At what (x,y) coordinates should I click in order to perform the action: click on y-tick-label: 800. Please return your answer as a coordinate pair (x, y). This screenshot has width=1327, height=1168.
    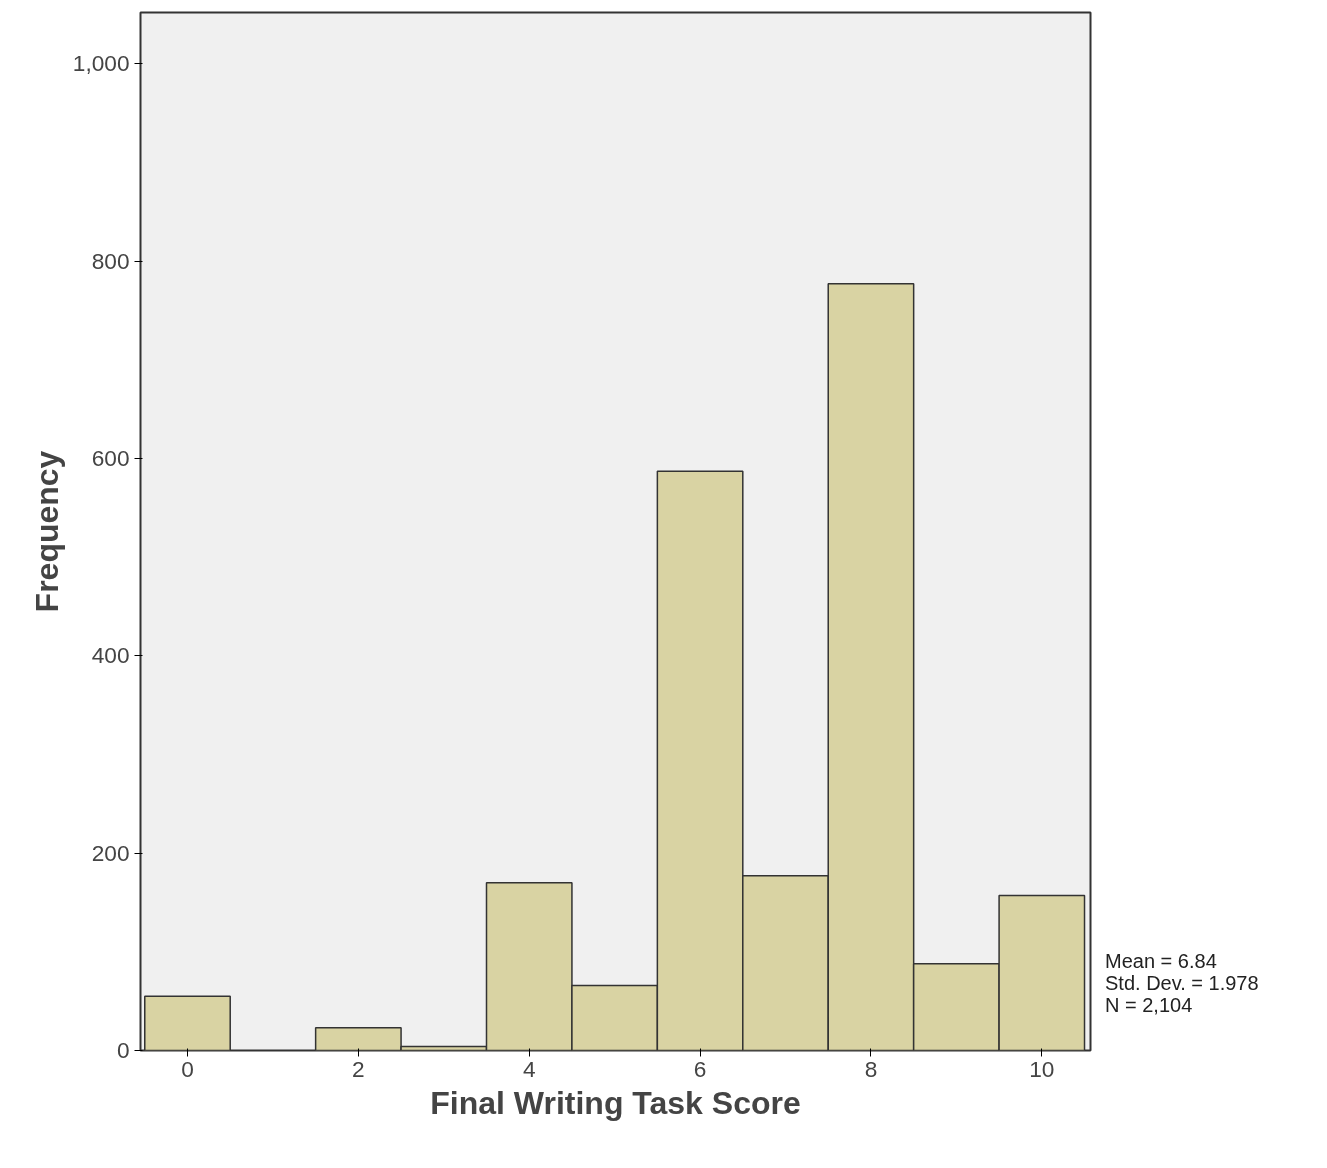
    Looking at the image, I should click on (110, 260).